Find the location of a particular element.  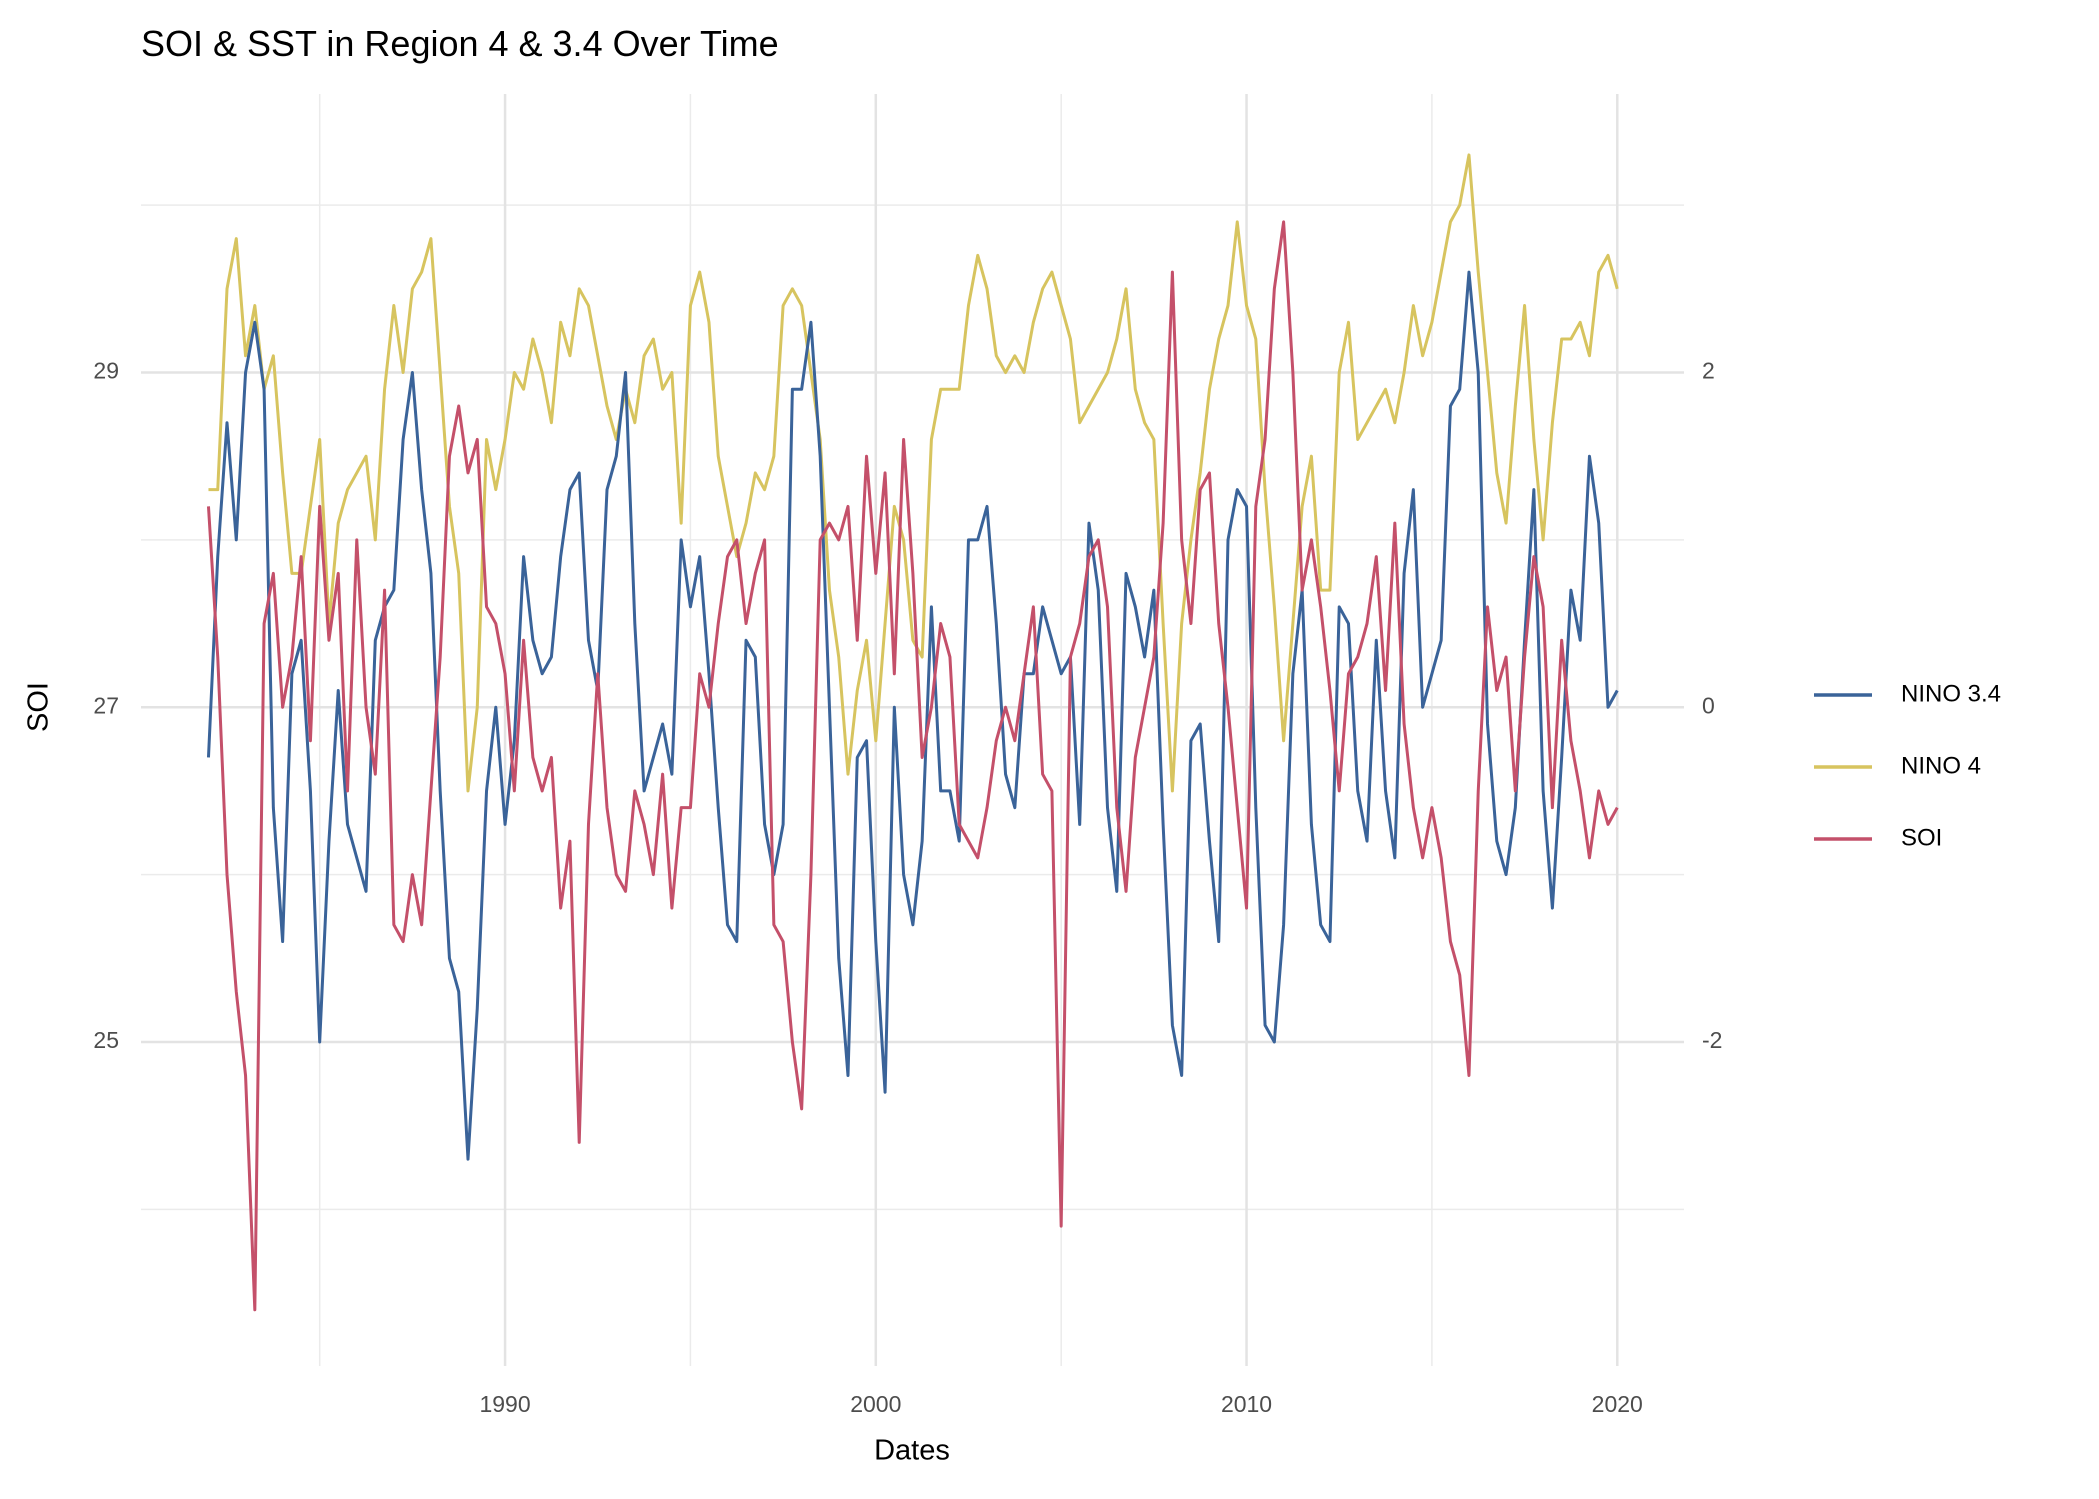

x-tick-label: 2010 is located at coordinates (1246, 1404).